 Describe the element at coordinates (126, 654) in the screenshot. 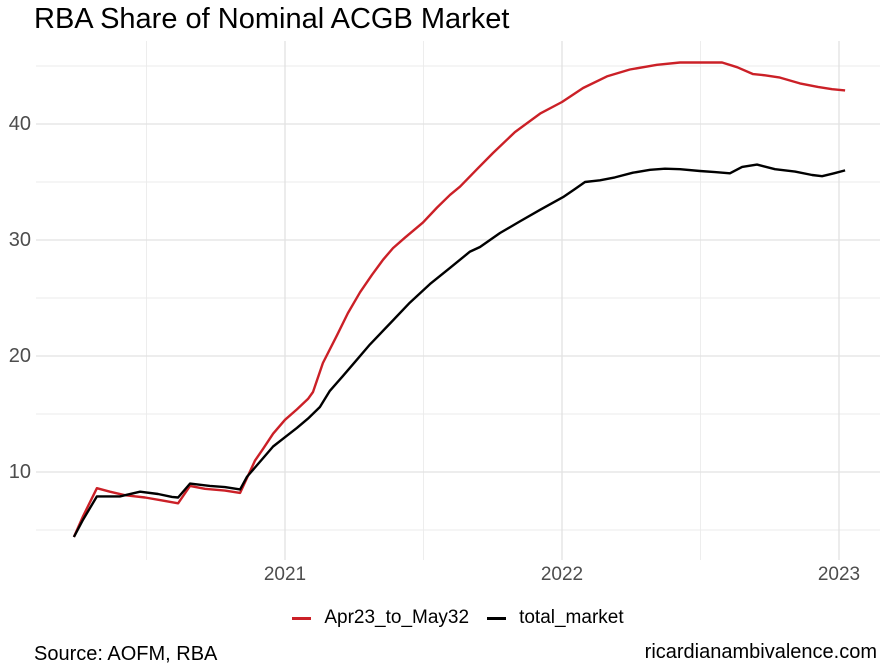

I see `source-note: Source: AOFM, RBA` at that location.